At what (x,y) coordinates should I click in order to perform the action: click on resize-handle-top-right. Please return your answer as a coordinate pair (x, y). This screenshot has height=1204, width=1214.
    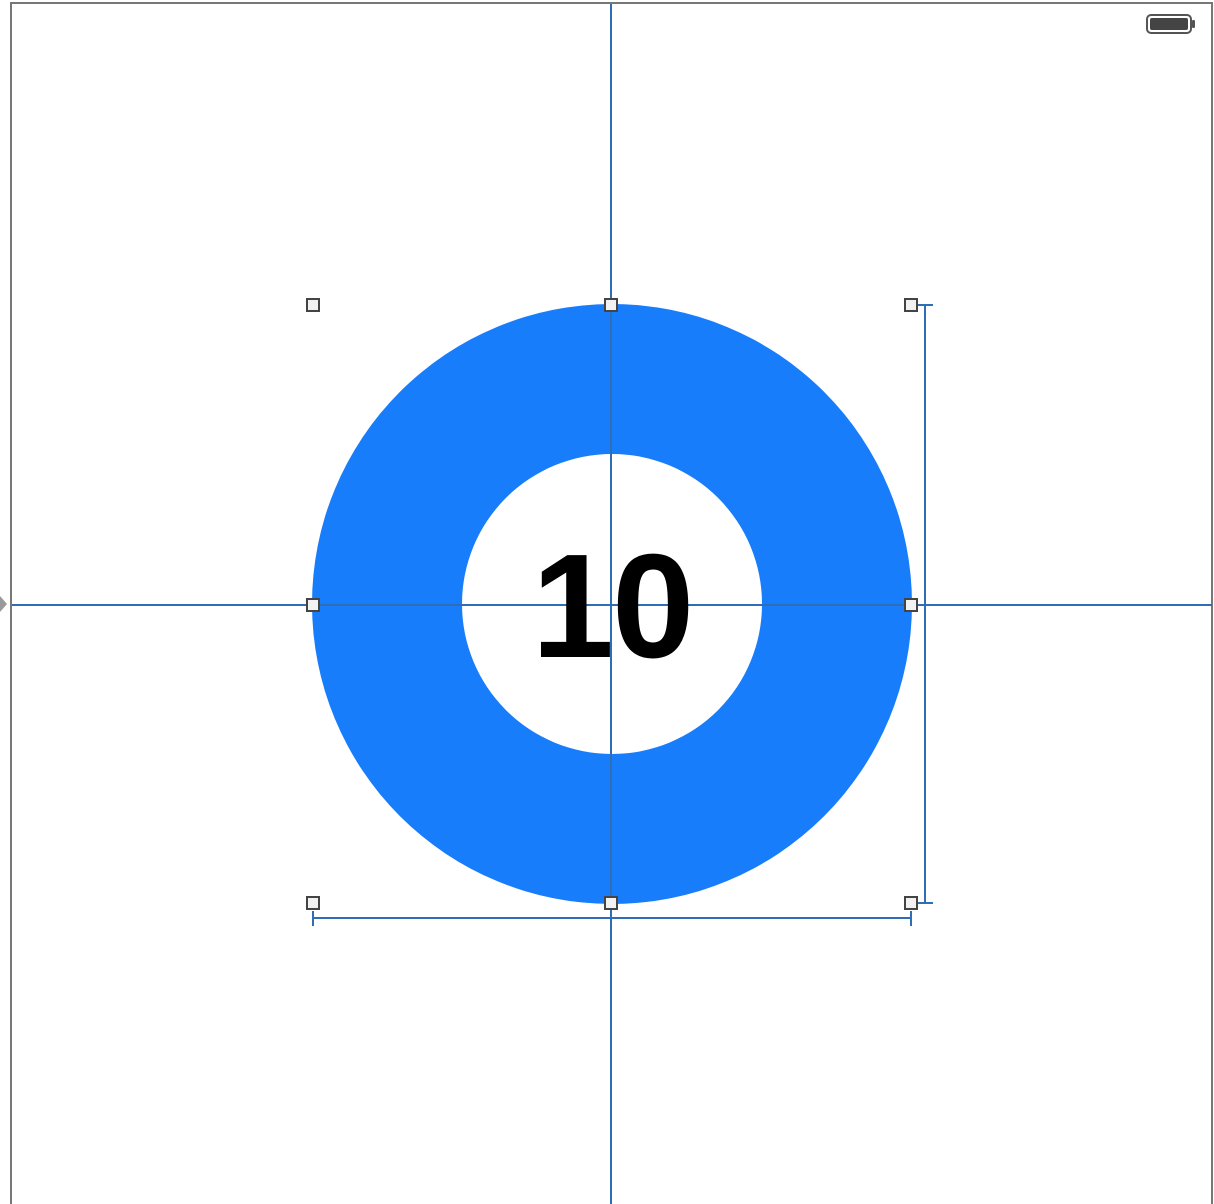
    Looking at the image, I should click on (911, 305).